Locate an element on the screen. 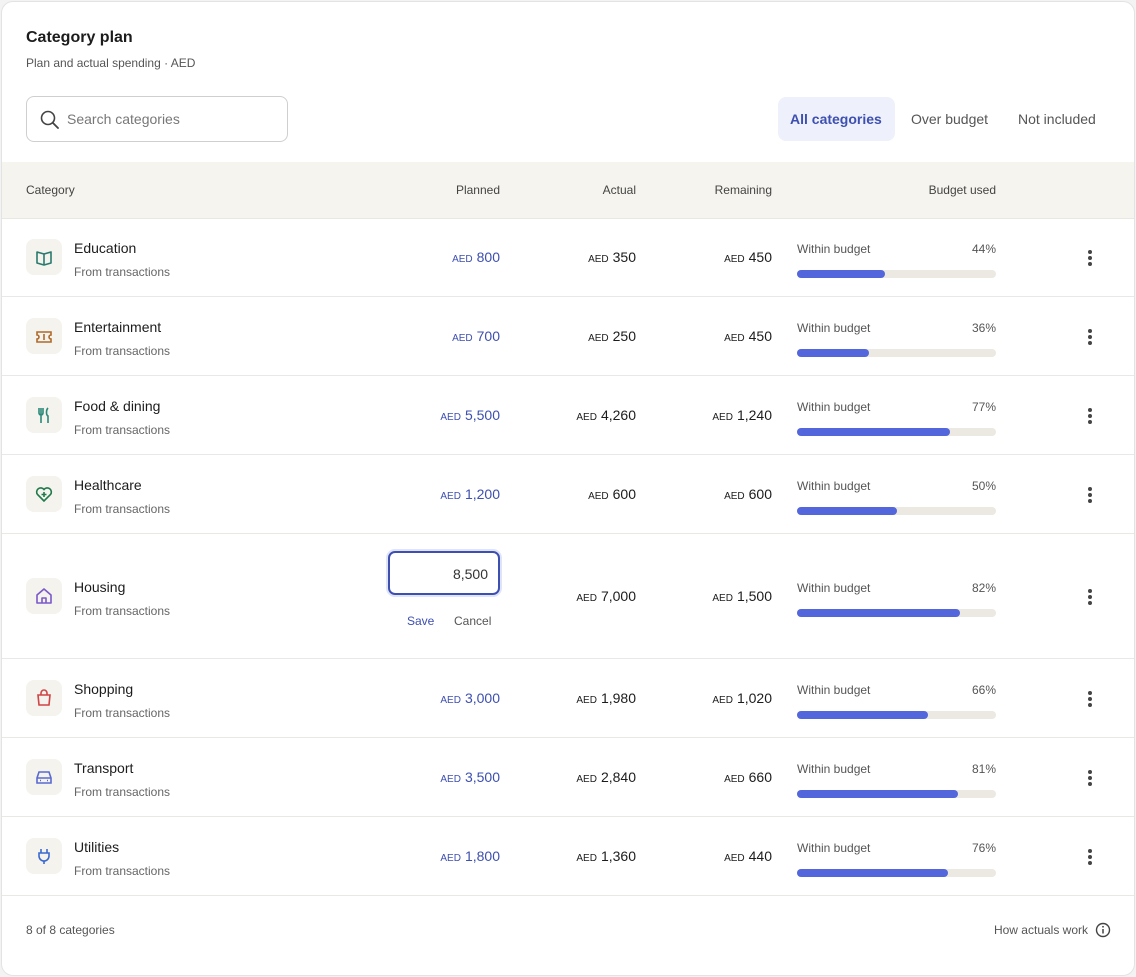 The image size is (1136, 977). category-name: Healthcare is located at coordinates (108, 484).